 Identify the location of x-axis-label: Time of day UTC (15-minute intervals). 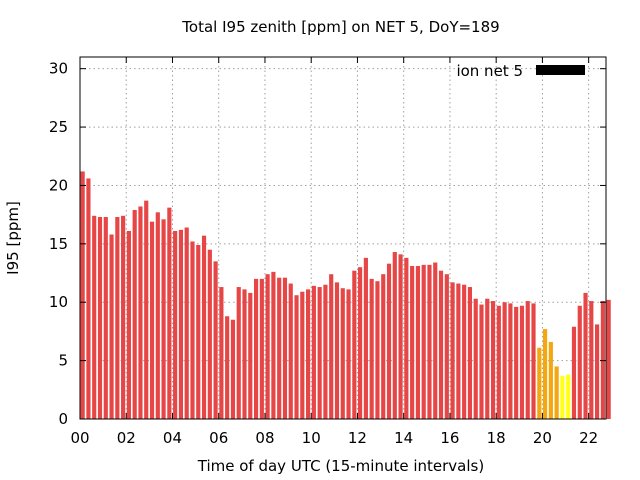
(340, 466).